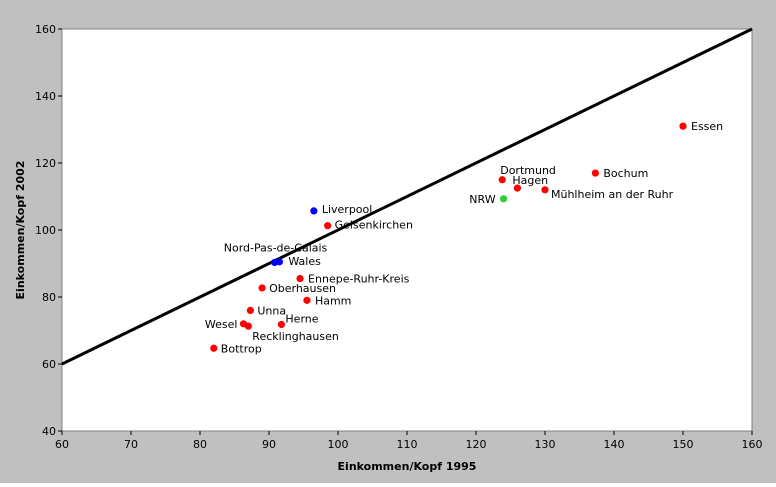 This screenshot has height=487, width=776. What do you see at coordinates (528, 170) in the screenshot?
I see `point-label-dortmund: Dortmund` at bounding box center [528, 170].